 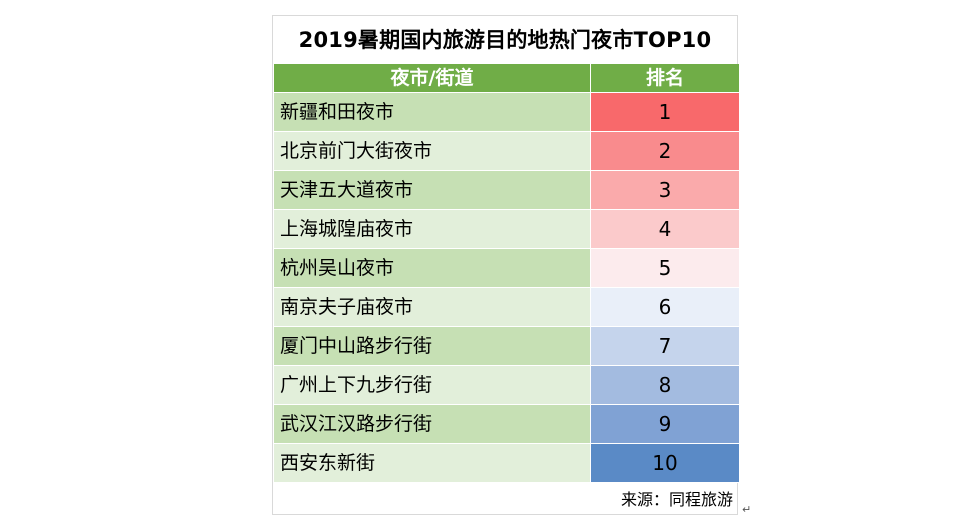 What do you see at coordinates (665, 229) in the screenshot?
I see `row-rank: 4` at bounding box center [665, 229].